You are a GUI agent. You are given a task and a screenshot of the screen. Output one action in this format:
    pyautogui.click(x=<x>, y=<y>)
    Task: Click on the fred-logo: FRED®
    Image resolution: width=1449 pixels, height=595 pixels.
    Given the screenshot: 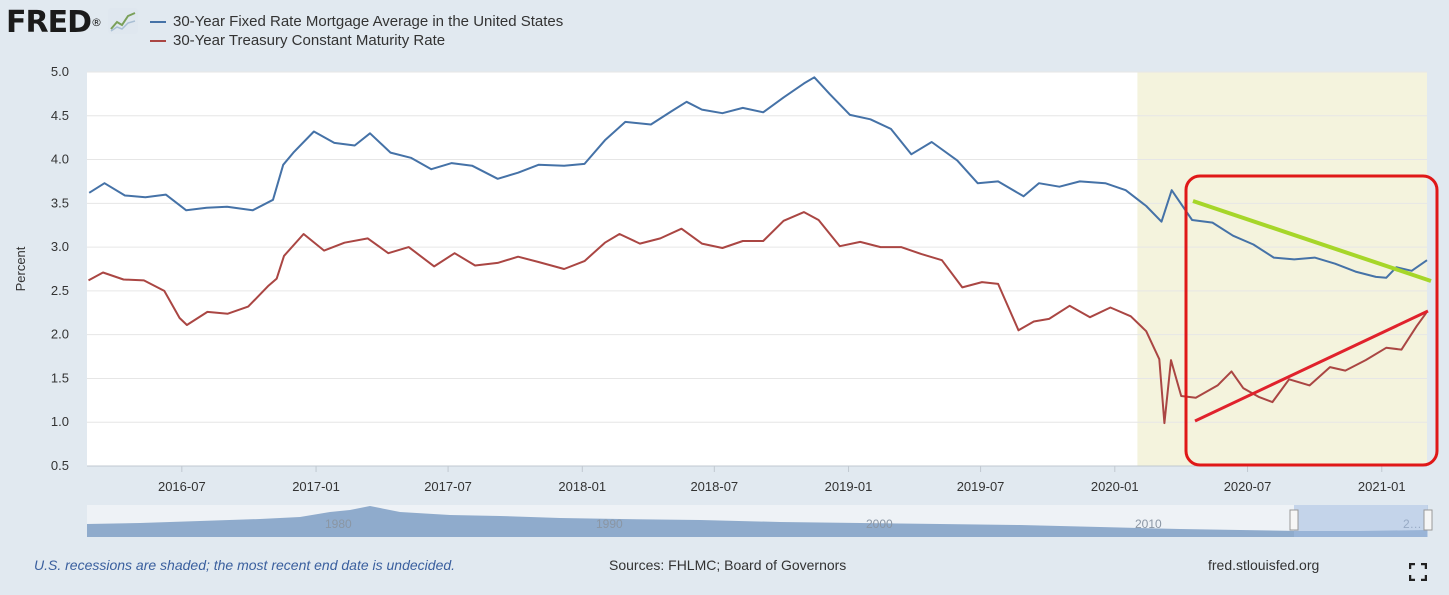 What is the action you would take?
    pyautogui.click(x=54, y=22)
    